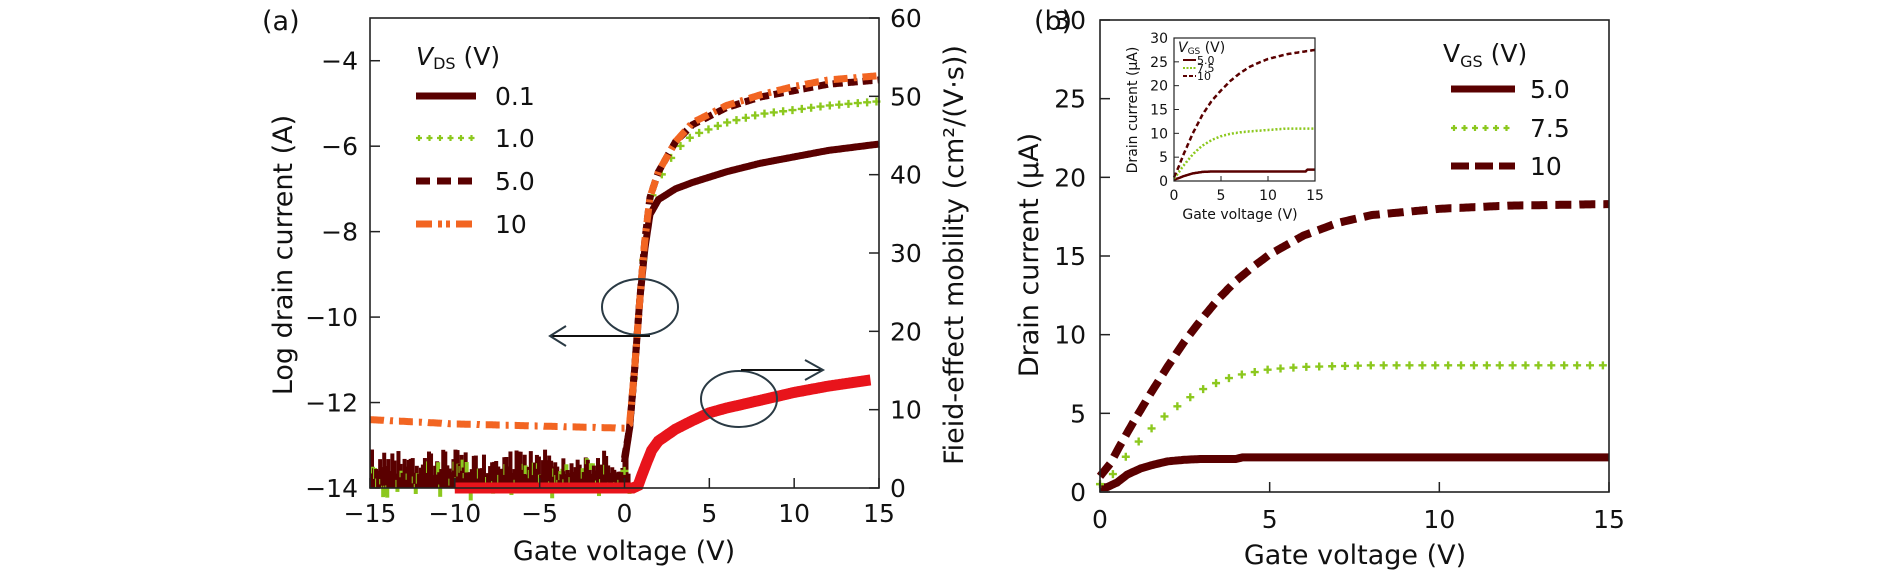  What do you see at coordinates (1070, 256) in the screenshot?
I see `y-tick-label: 15` at bounding box center [1070, 256].